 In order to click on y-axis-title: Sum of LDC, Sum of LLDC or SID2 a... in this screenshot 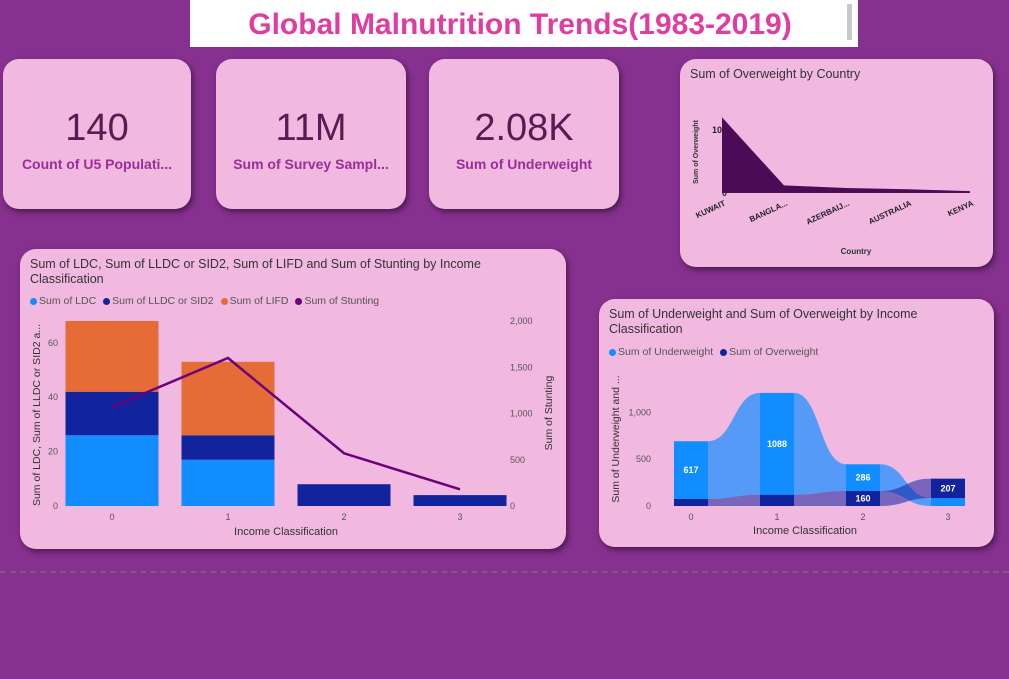, I will do `click(37, 415)`.